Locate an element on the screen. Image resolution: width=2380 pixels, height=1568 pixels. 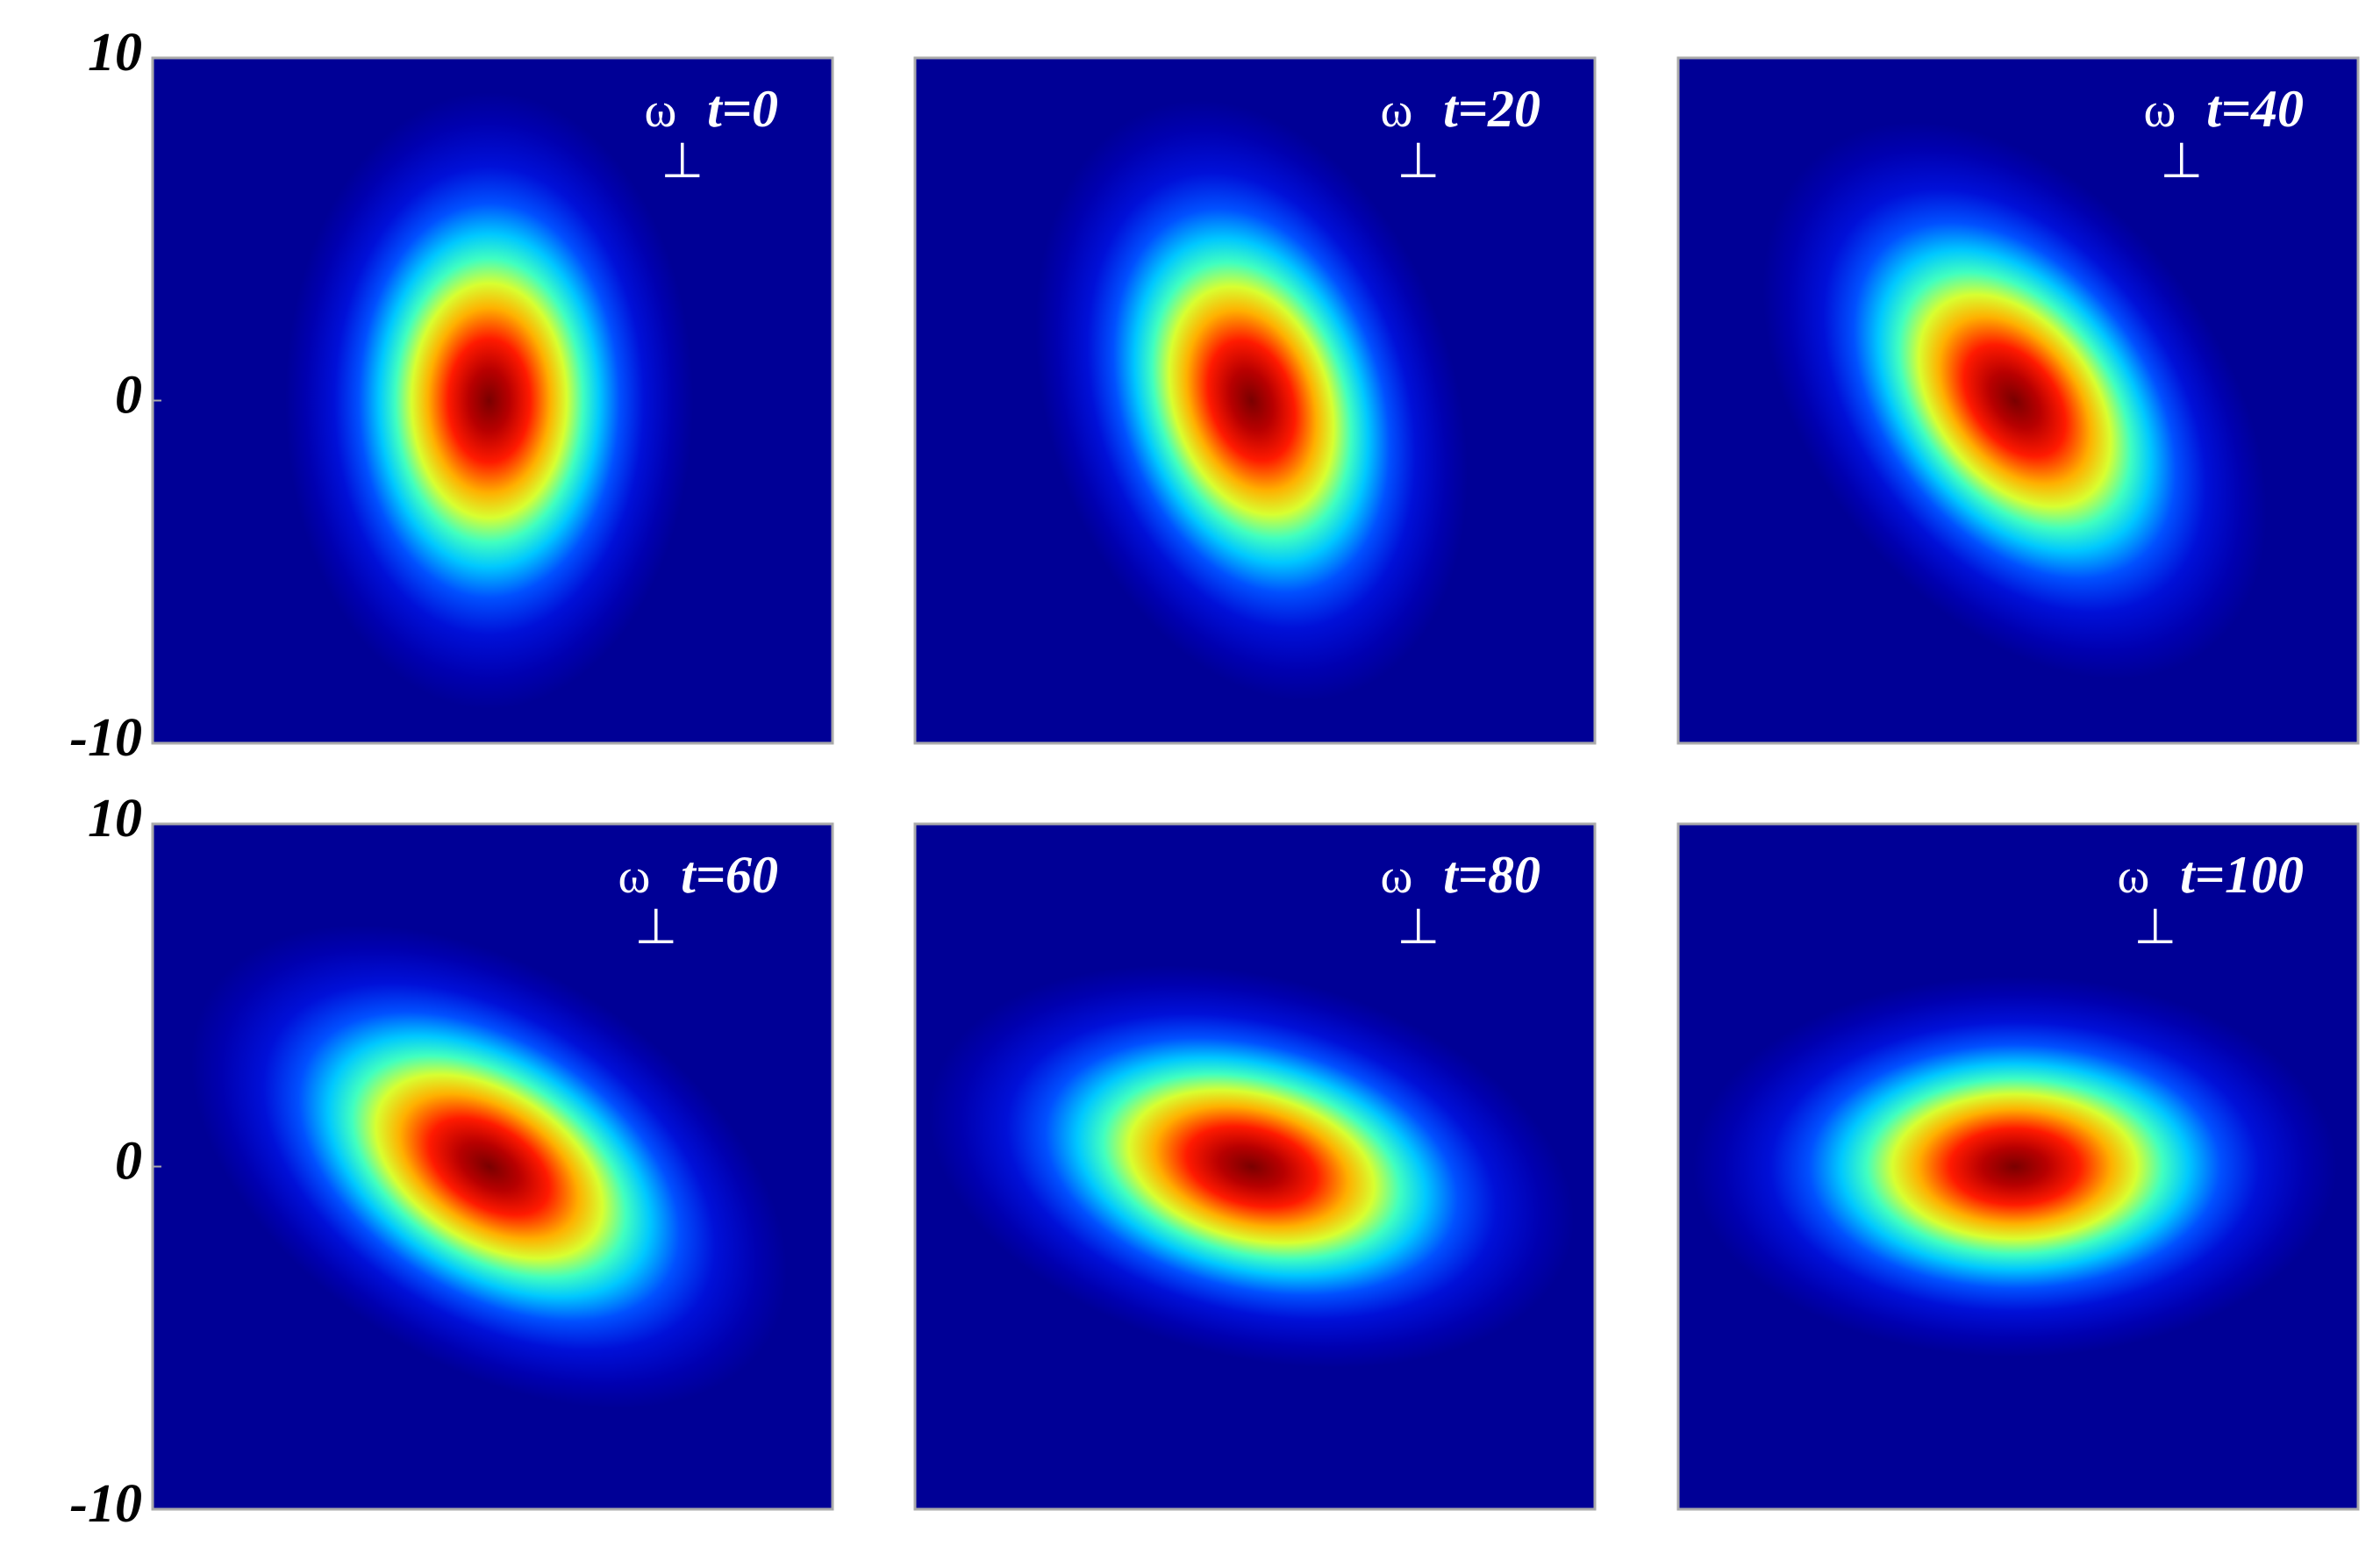
label-text: t=80 is located at coordinates (1491, 875).